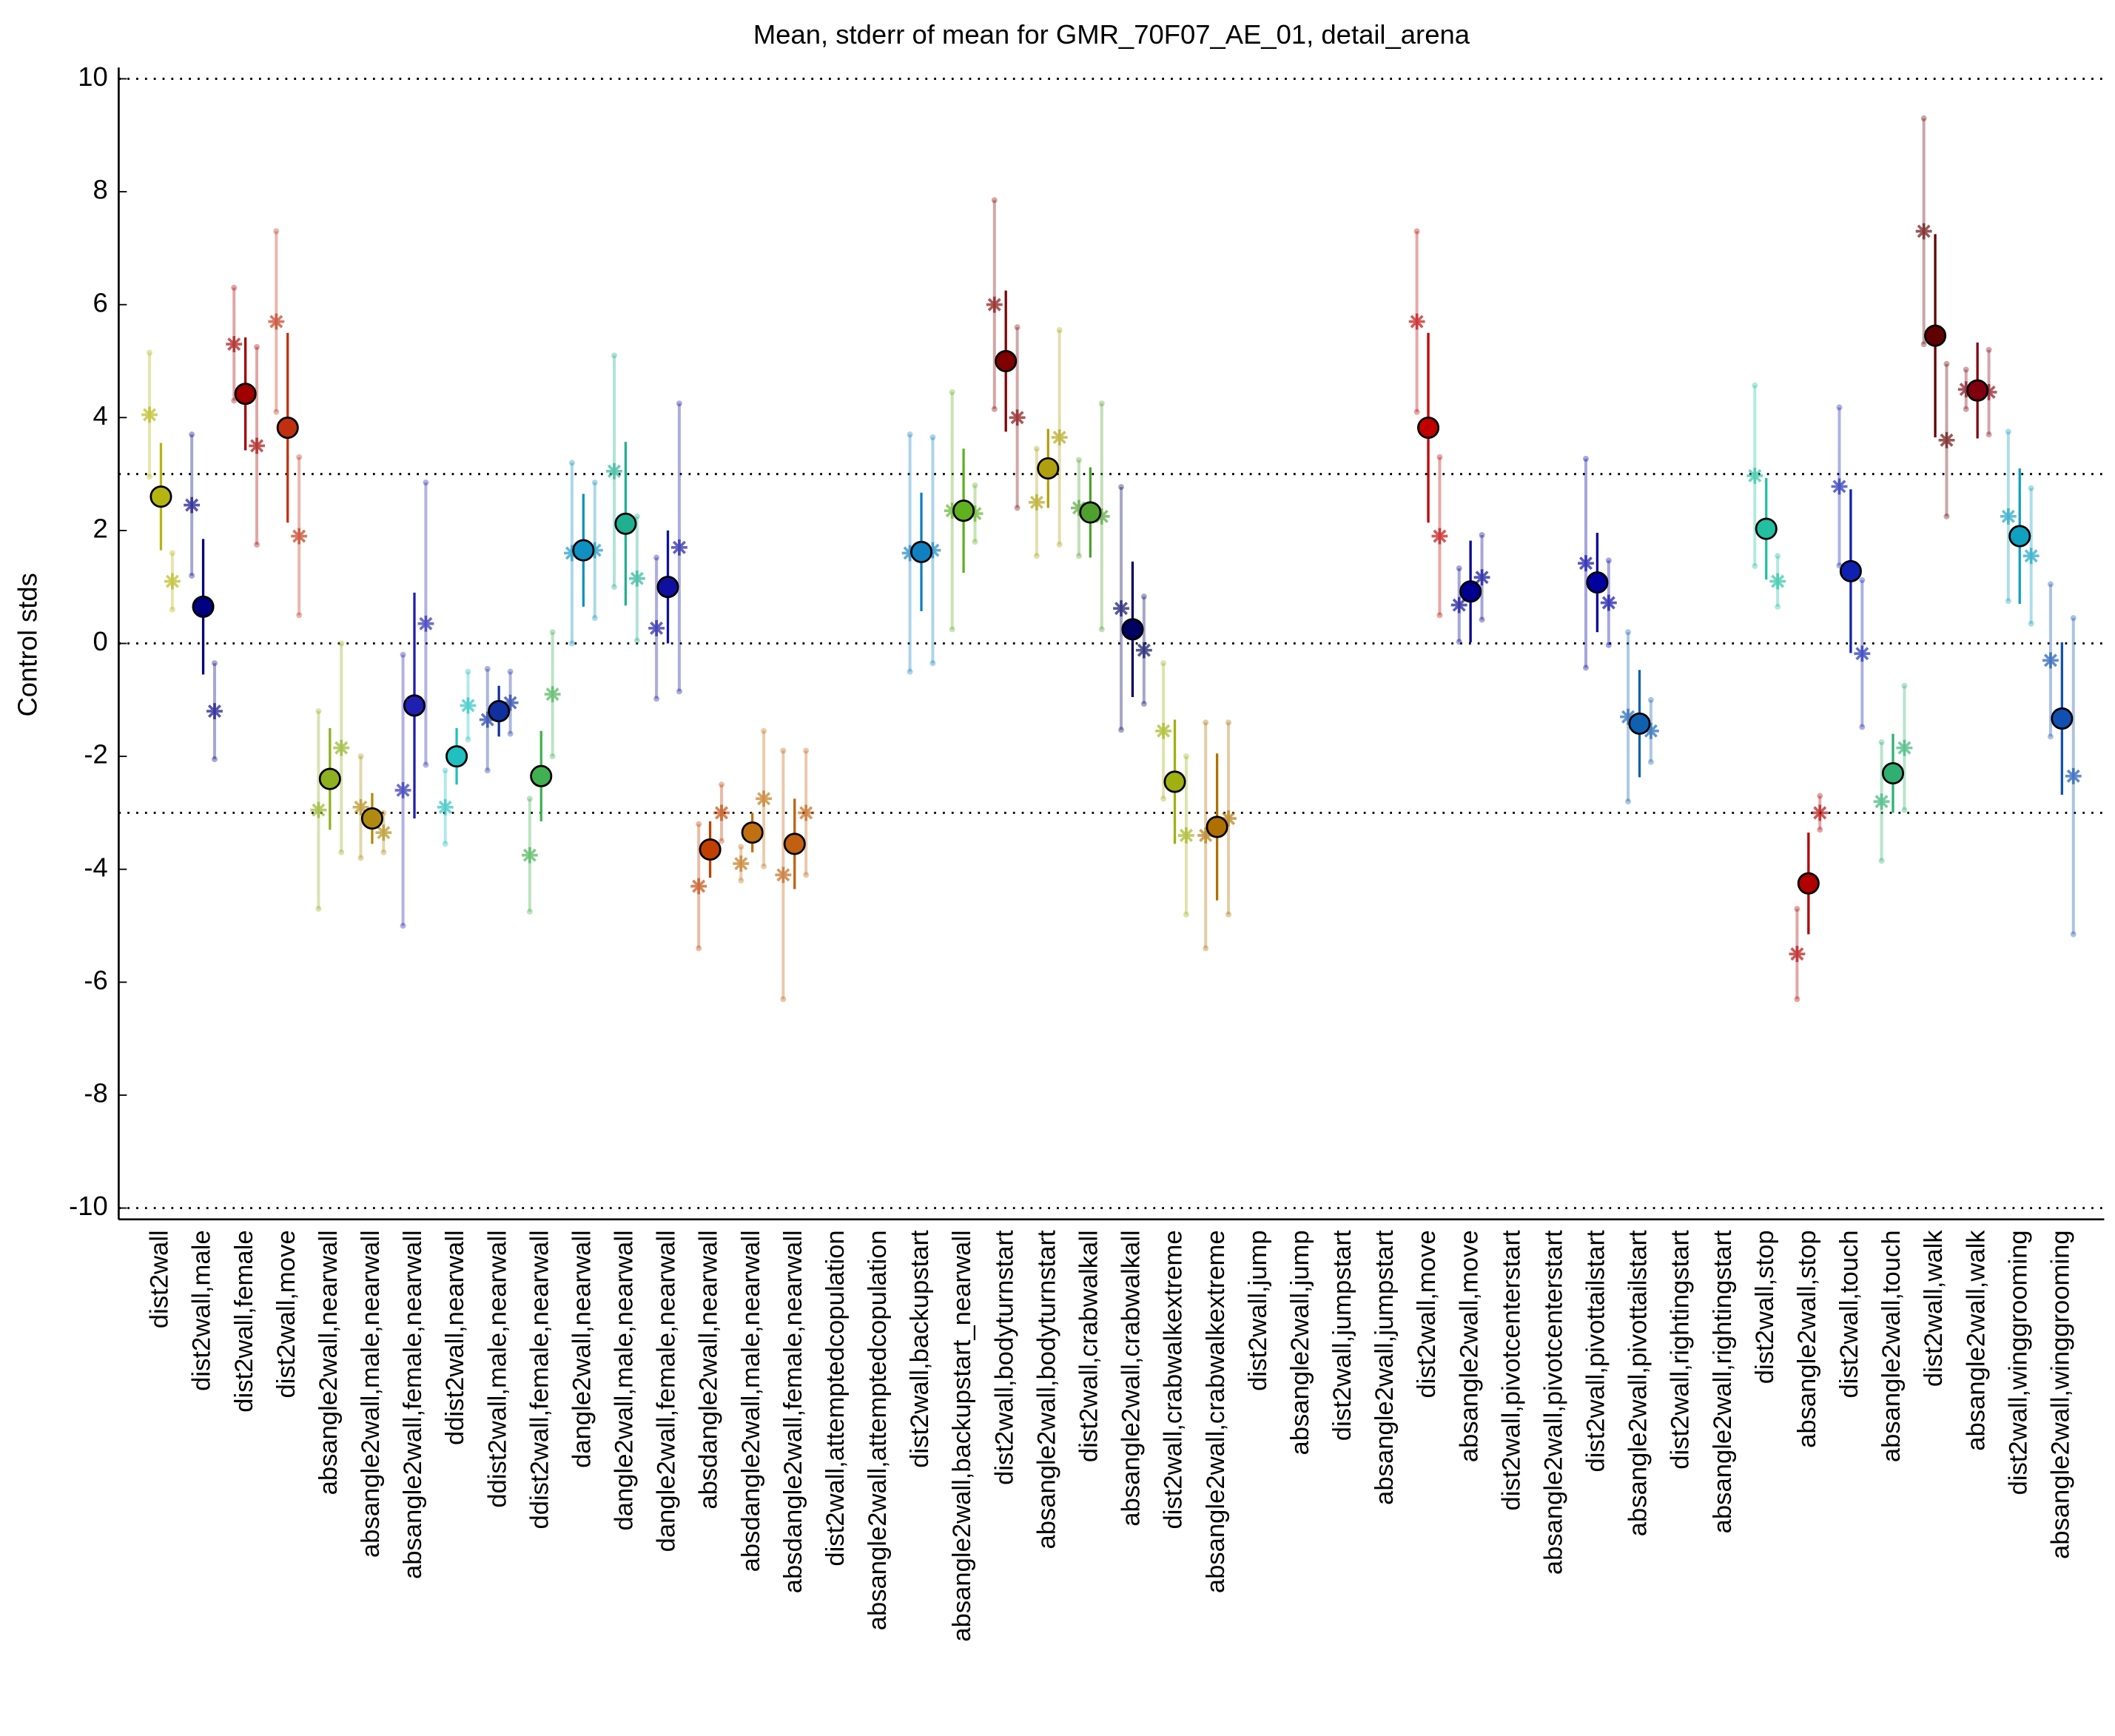  What do you see at coordinates (878, 1430) in the screenshot?
I see `x-tick-label: absangle2wall,attemptedcopulation` at bounding box center [878, 1430].